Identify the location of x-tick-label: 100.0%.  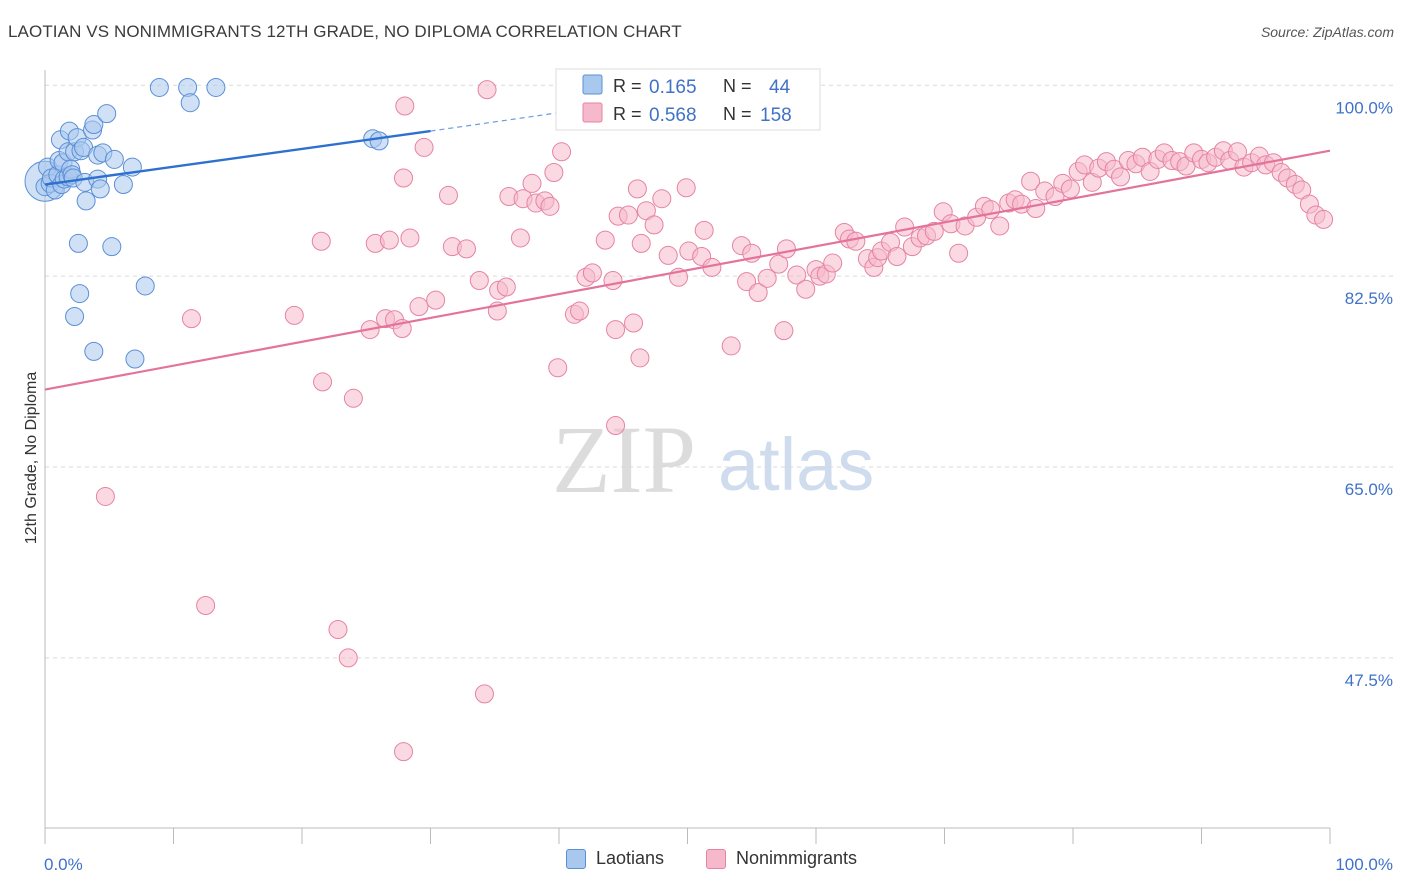
(1364, 864).